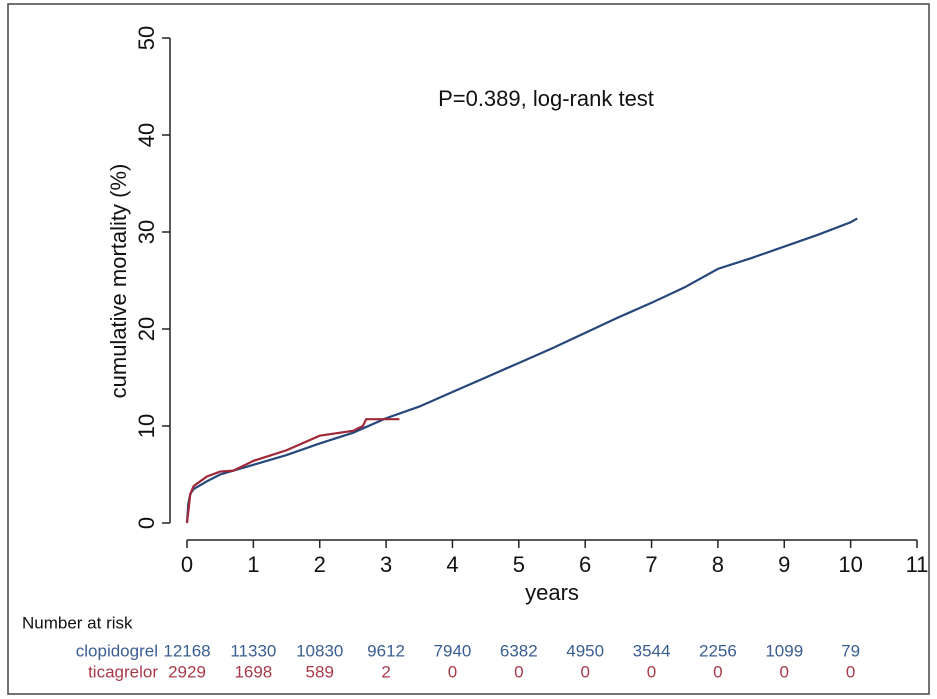  I want to click on x-tick-label: 5, so click(519, 564).